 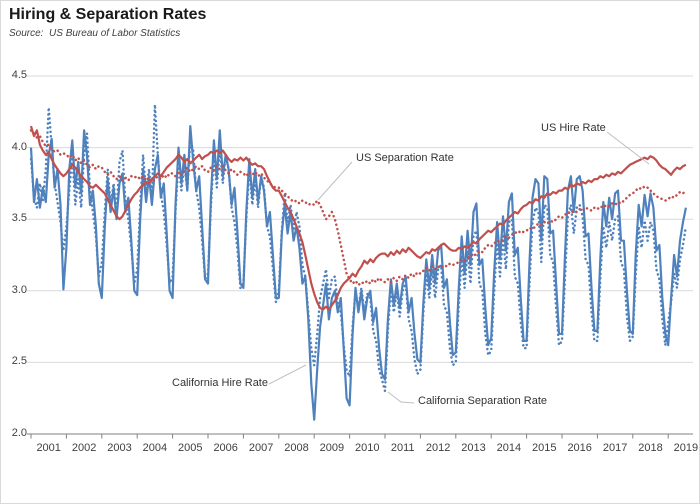 What do you see at coordinates (332, 448) in the screenshot?
I see `x-axis-label: 2009` at bounding box center [332, 448].